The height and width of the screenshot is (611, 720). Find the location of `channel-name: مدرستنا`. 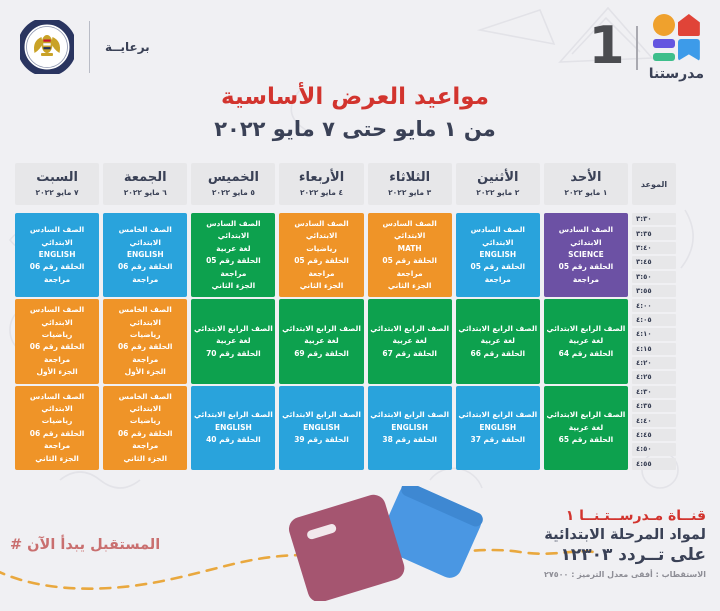

channel-name: مدرستنا is located at coordinates (676, 74).